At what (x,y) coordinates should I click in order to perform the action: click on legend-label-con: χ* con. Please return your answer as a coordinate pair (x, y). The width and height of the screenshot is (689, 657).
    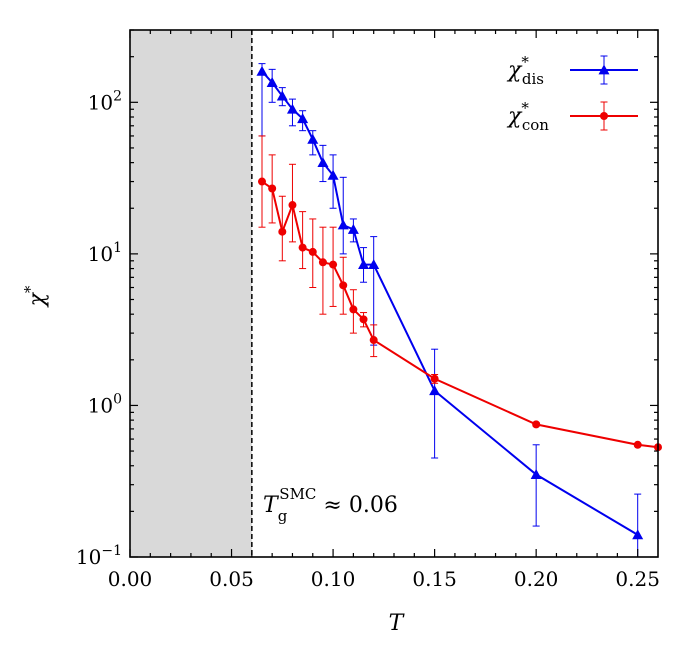
    Looking at the image, I should click on (527, 116).